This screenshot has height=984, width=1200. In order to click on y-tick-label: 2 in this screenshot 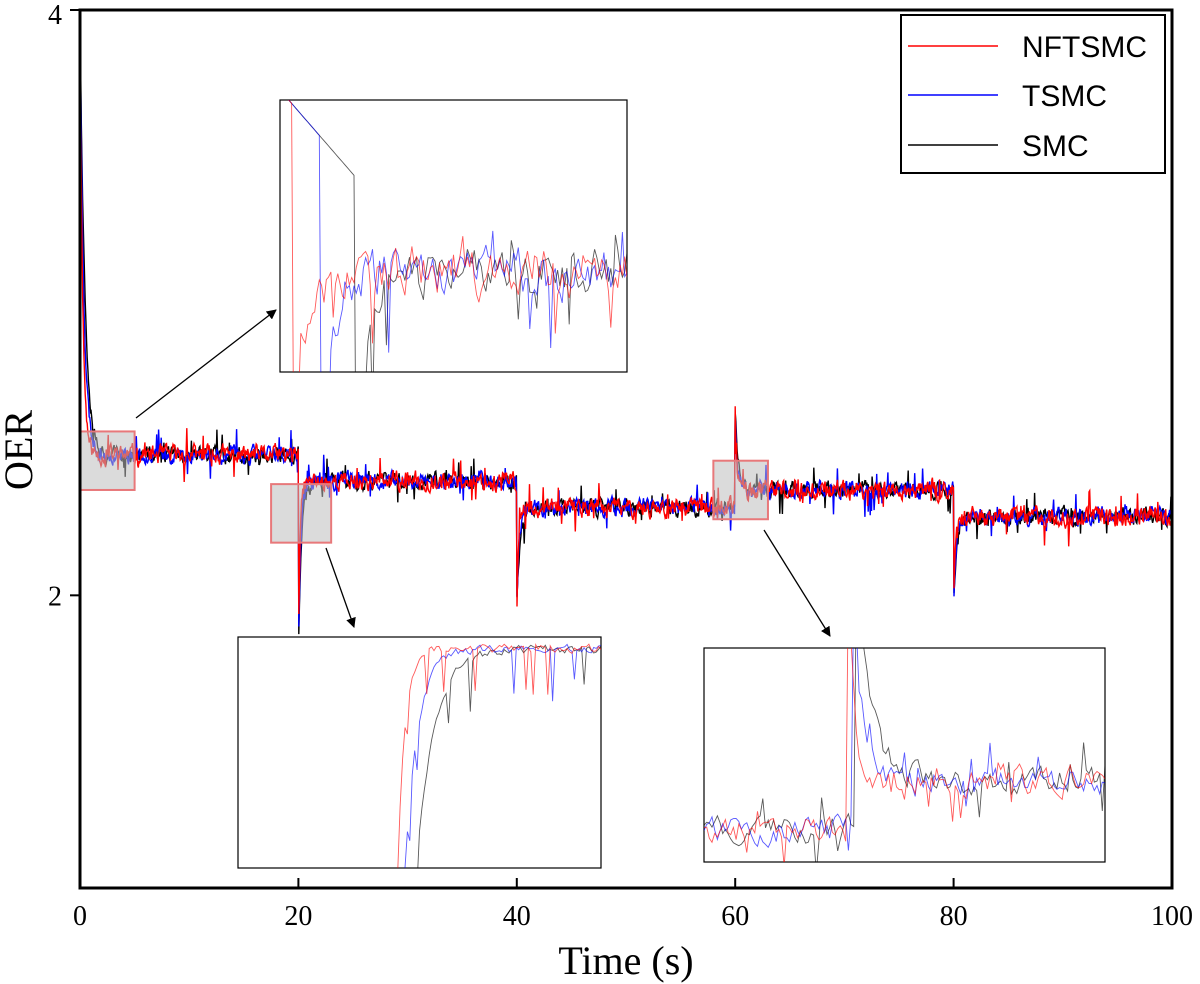, I will do `click(55, 596)`.